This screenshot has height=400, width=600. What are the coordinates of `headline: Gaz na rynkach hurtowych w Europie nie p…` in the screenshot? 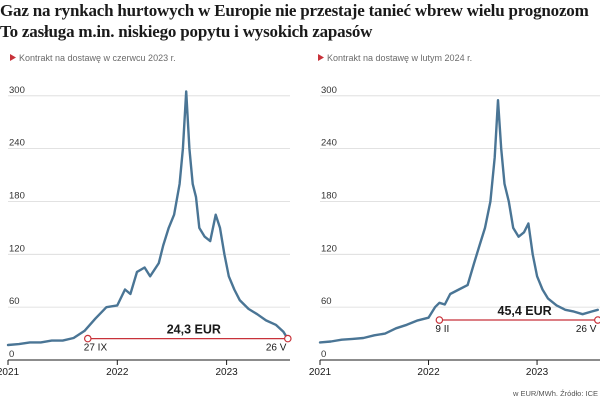 It's located at (300, 21).